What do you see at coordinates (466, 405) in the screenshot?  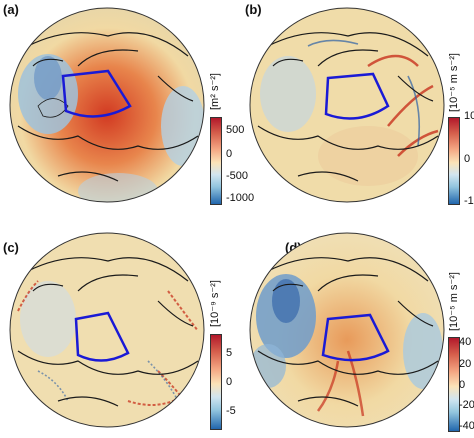 I see `colorbar-tick: -20` at bounding box center [466, 405].